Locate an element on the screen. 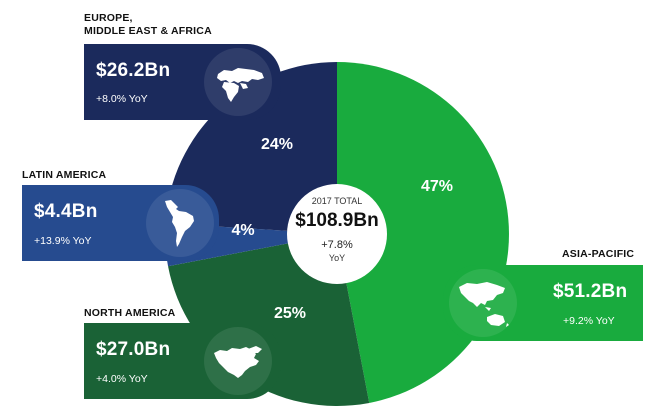 The image size is (670, 419). region-card-emea: $26.2Bn +8.0% YoY is located at coordinates (182, 82).